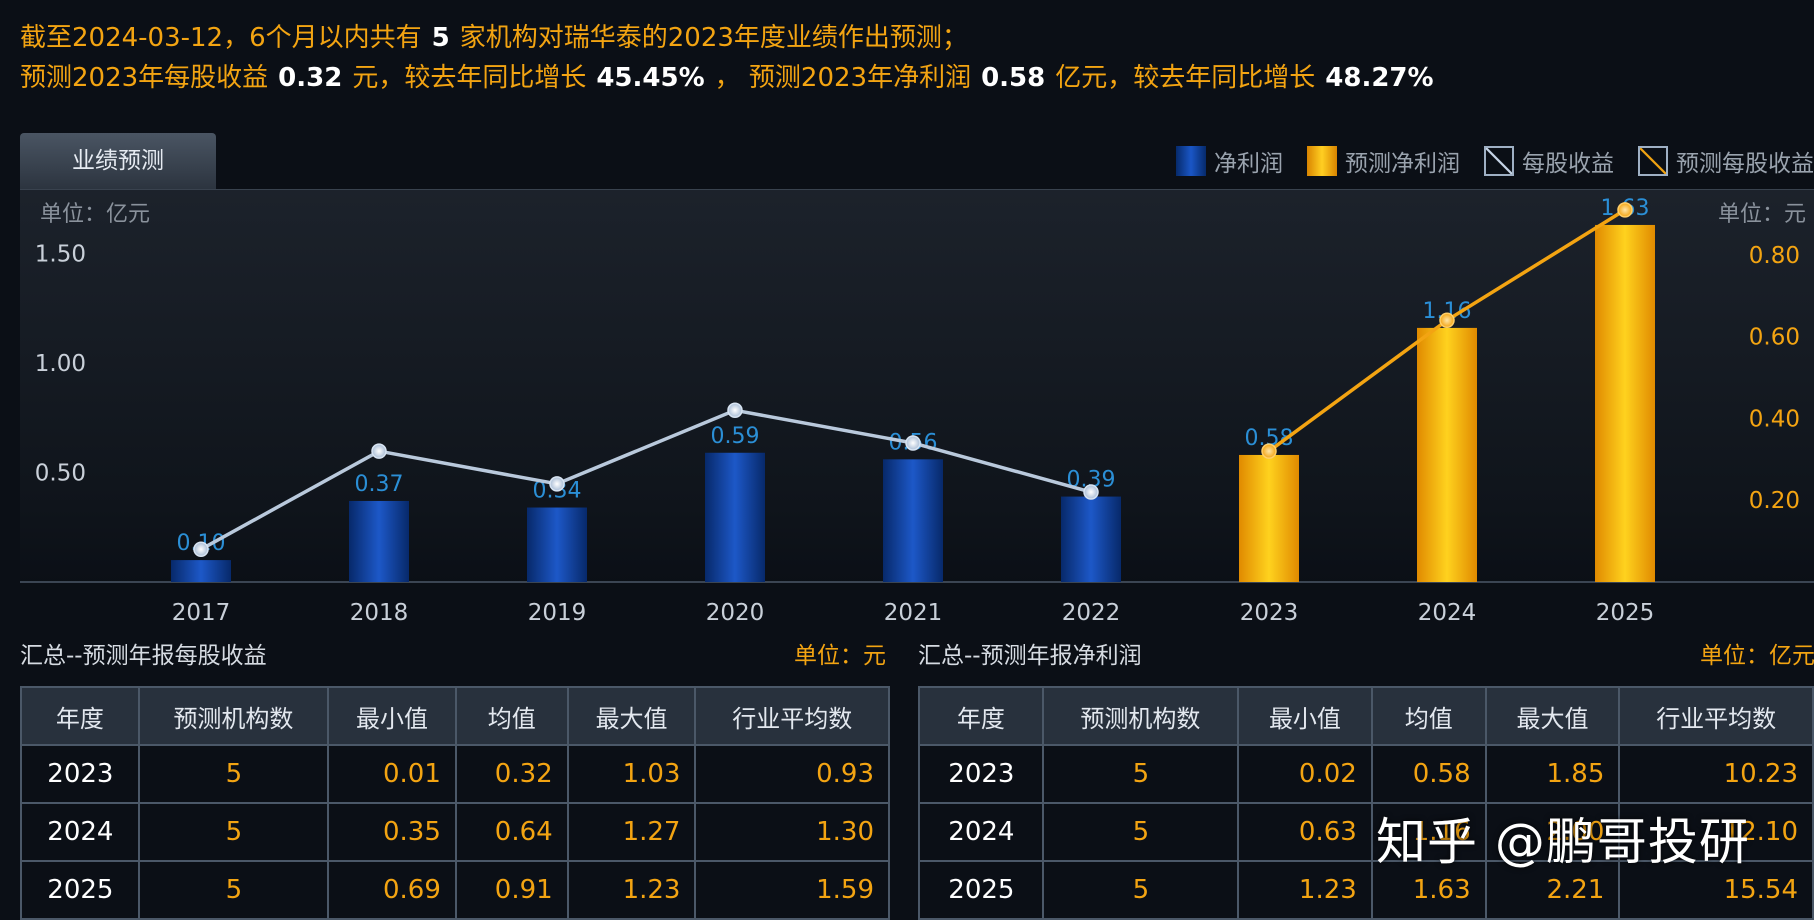  What do you see at coordinates (469, 78) in the screenshot?
I see `eps-growth-label: 元，较去年同比增长` at bounding box center [469, 78].